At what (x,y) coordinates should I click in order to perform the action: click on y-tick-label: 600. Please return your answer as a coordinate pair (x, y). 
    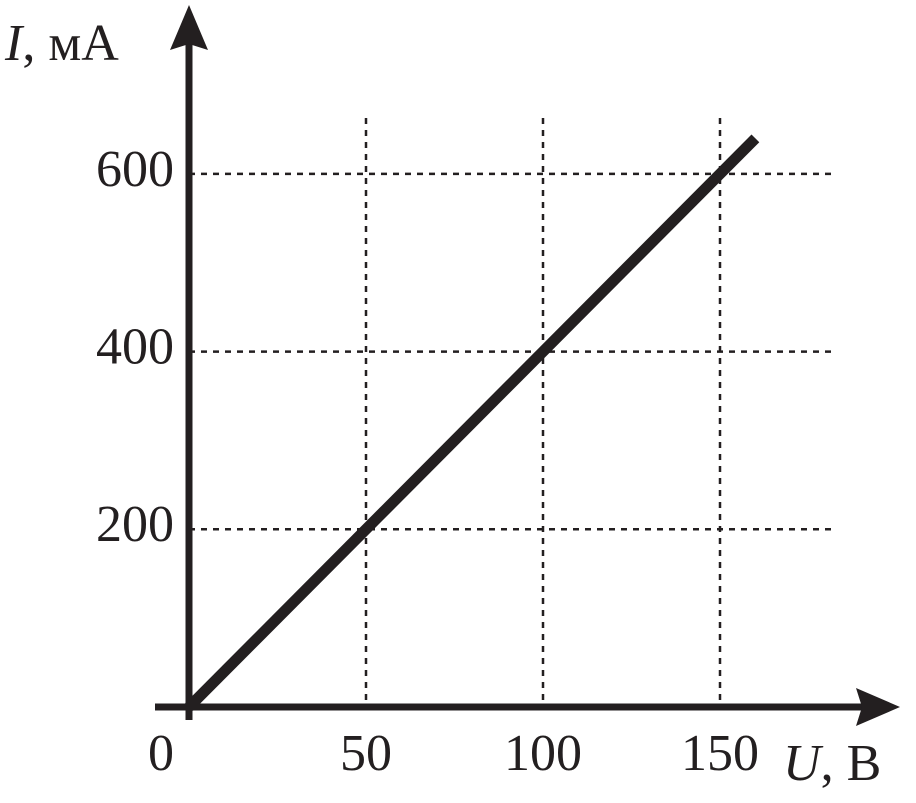
    Looking at the image, I should click on (135, 169).